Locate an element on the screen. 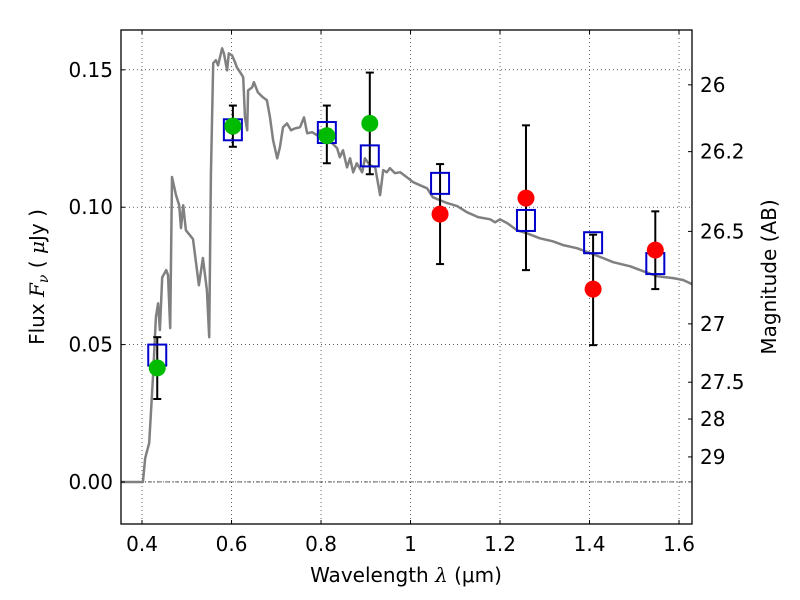 The image size is (800, 600). right-axis-ticks: 26 26.2 26.5 27 27.5 28 29 is located at coordinates (716, 271).